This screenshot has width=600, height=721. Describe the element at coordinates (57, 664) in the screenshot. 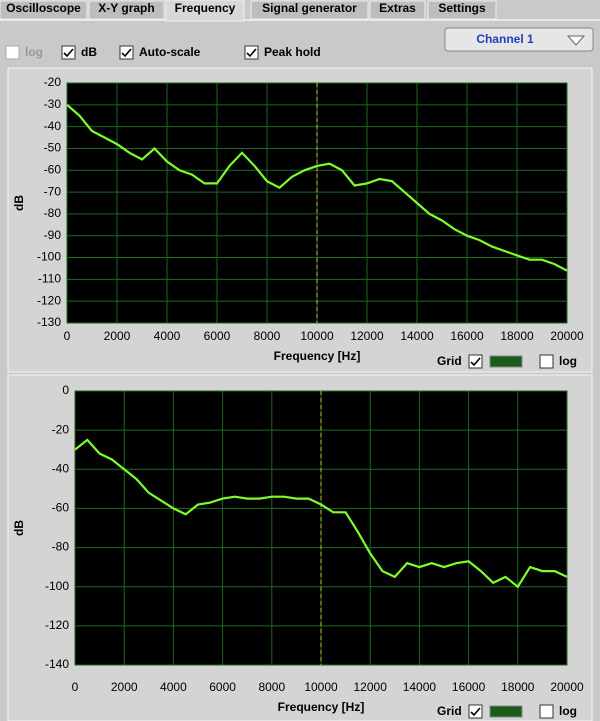

I see `y-tick-label: -140` at that location.